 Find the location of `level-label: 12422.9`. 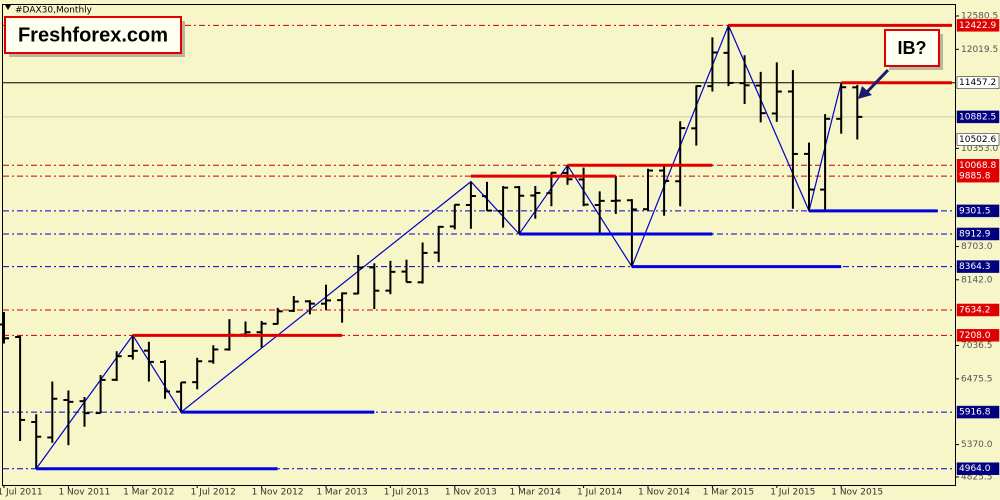

level-label: 12422.9 is located at coordinates (977, 26).